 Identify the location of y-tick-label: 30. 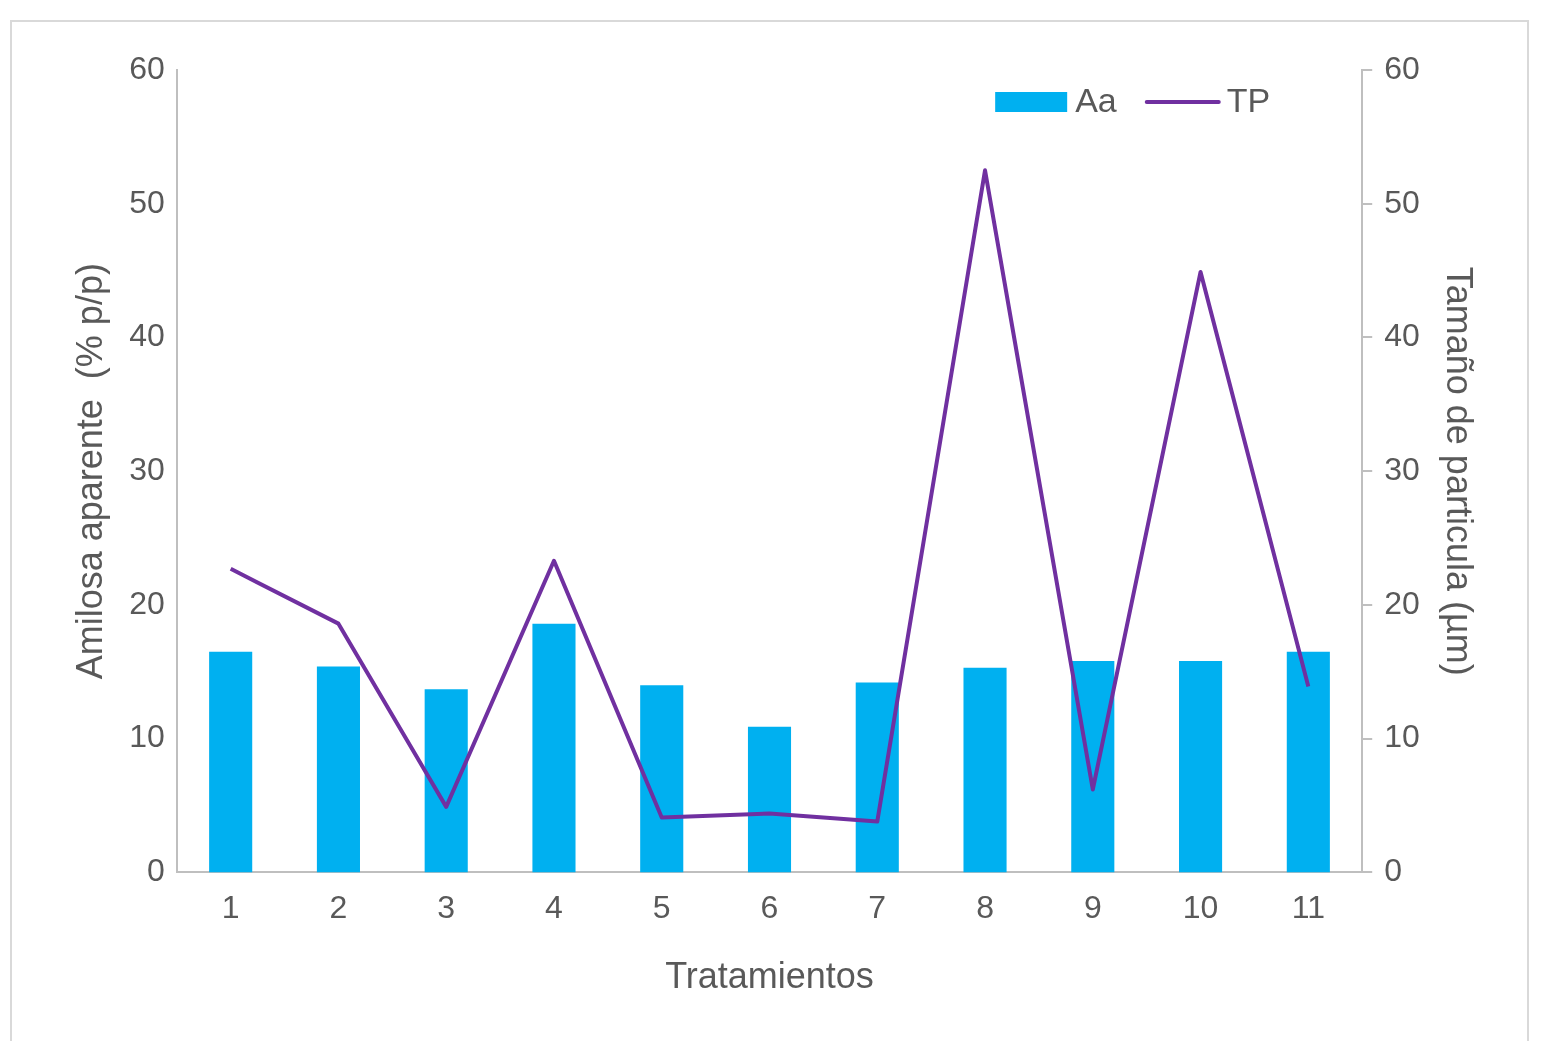
(147, 469).